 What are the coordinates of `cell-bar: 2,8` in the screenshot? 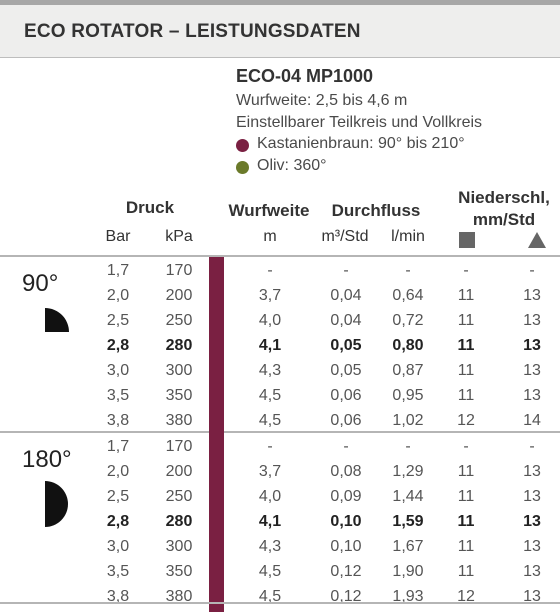 It's located at (118, 521).